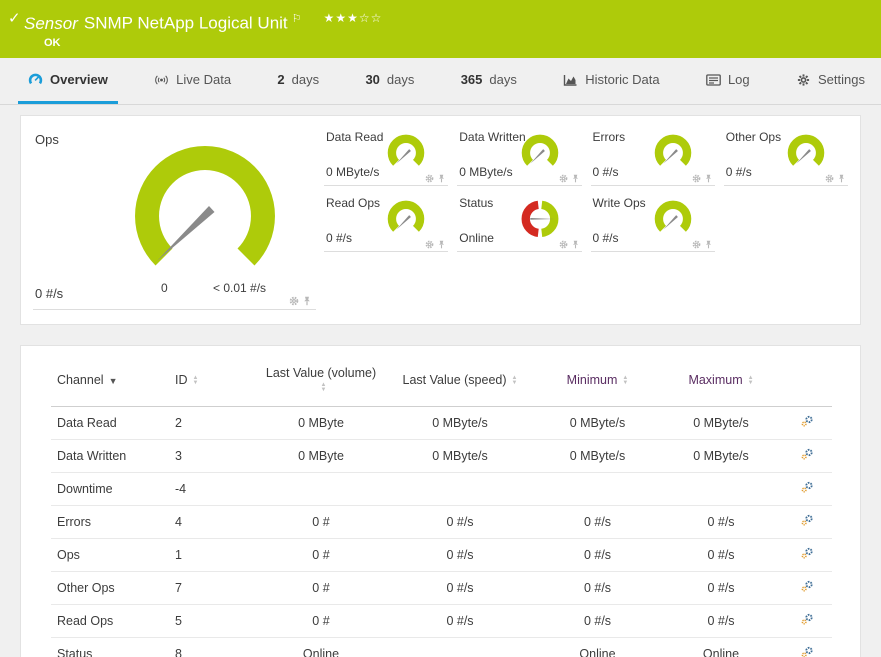 The height and width of the screenshot is (657, 881). Describe the element at coordinates (164, 288) in the screenshot. I see `gauge-scale-min: 0` at that location.